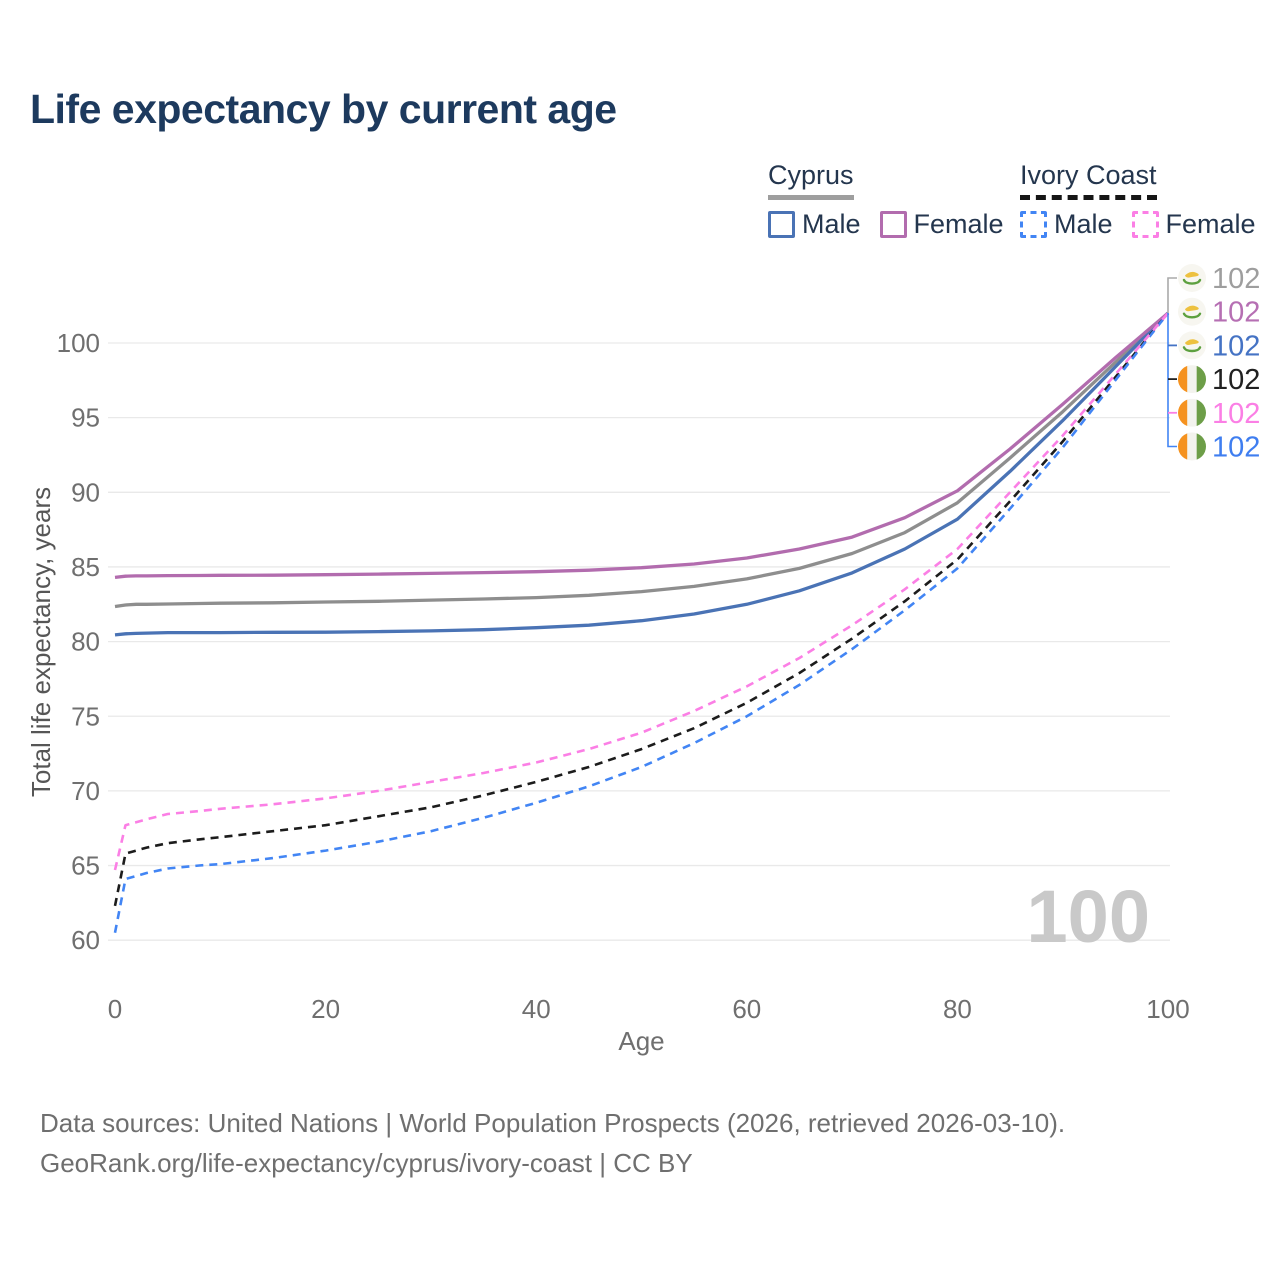 The image size is (1280, 1280). What do you see at coordinates (641, 1041) in the screenshot?
I see `x-axis-title: Age` at bounding box center [641, 1041].